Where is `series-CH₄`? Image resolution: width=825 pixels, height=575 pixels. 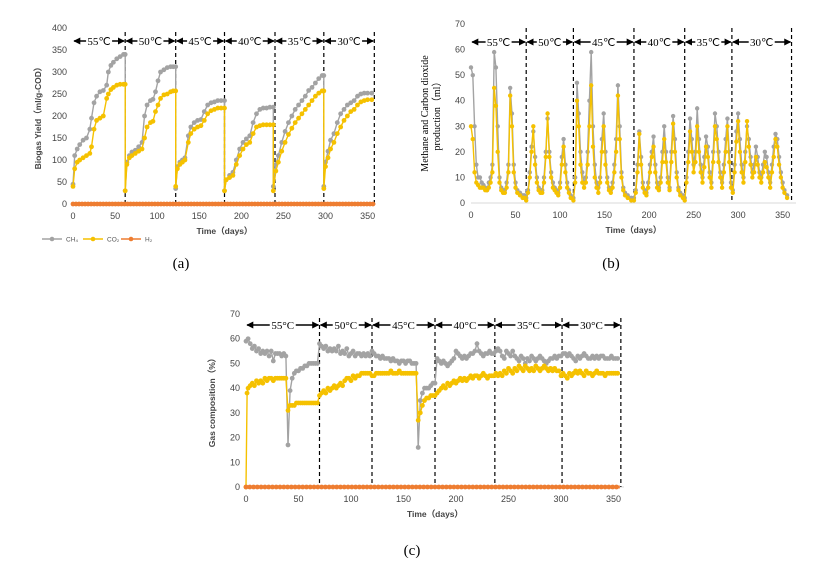 series-CH₄ is located at coordinates (222, 123).